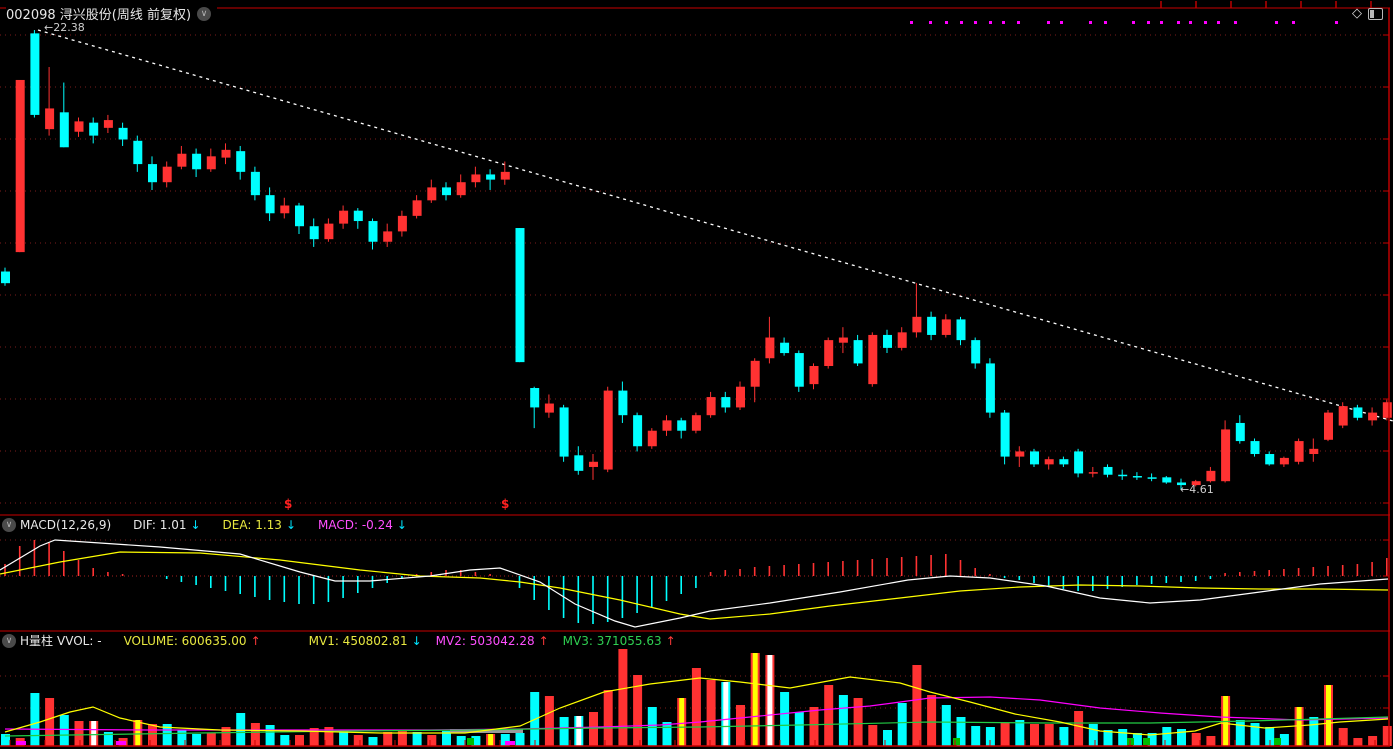  I want to click on dea-value: DEA: 1.13, so click(252, 525).